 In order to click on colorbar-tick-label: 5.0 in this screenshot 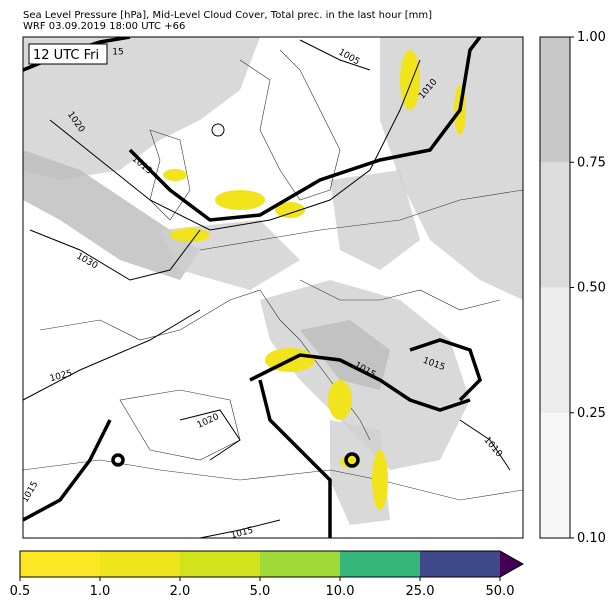, I will do `click(260, 591)`.